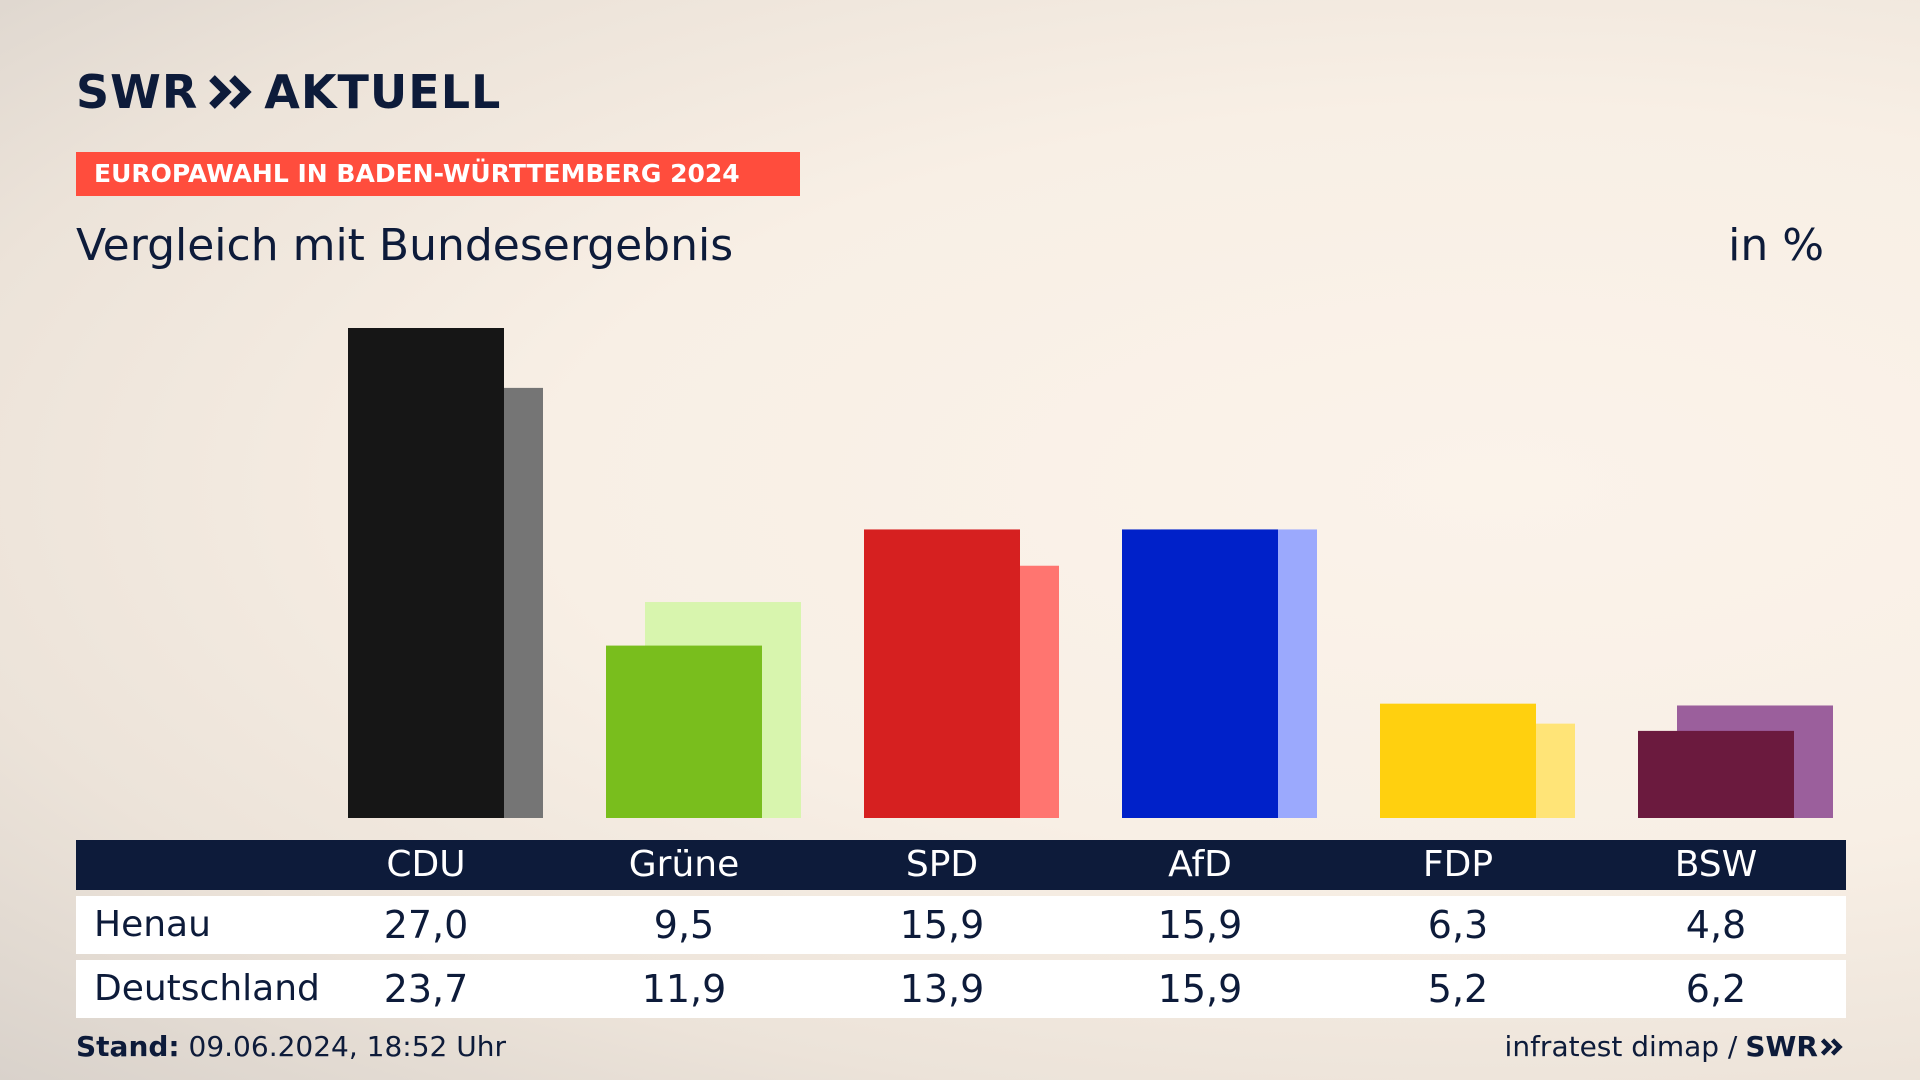  I want to click on value-deutschland-afd: 15,9, so click(1200, 989).